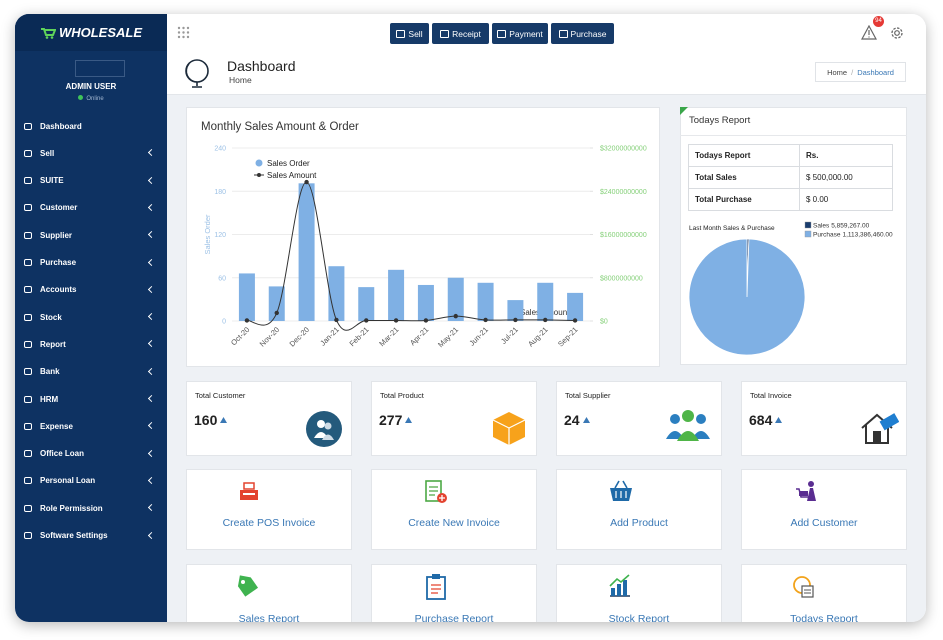 This screenshot has width=943, height=640. Describe the element at coordinates (299, 336) in the screenshot. I see `x-tick-label: Dec-20` at that location.